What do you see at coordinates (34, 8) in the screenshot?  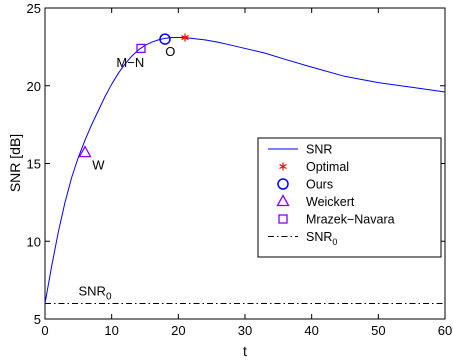 I see `y-tick-label: 25` at bounding box center [34, 8].